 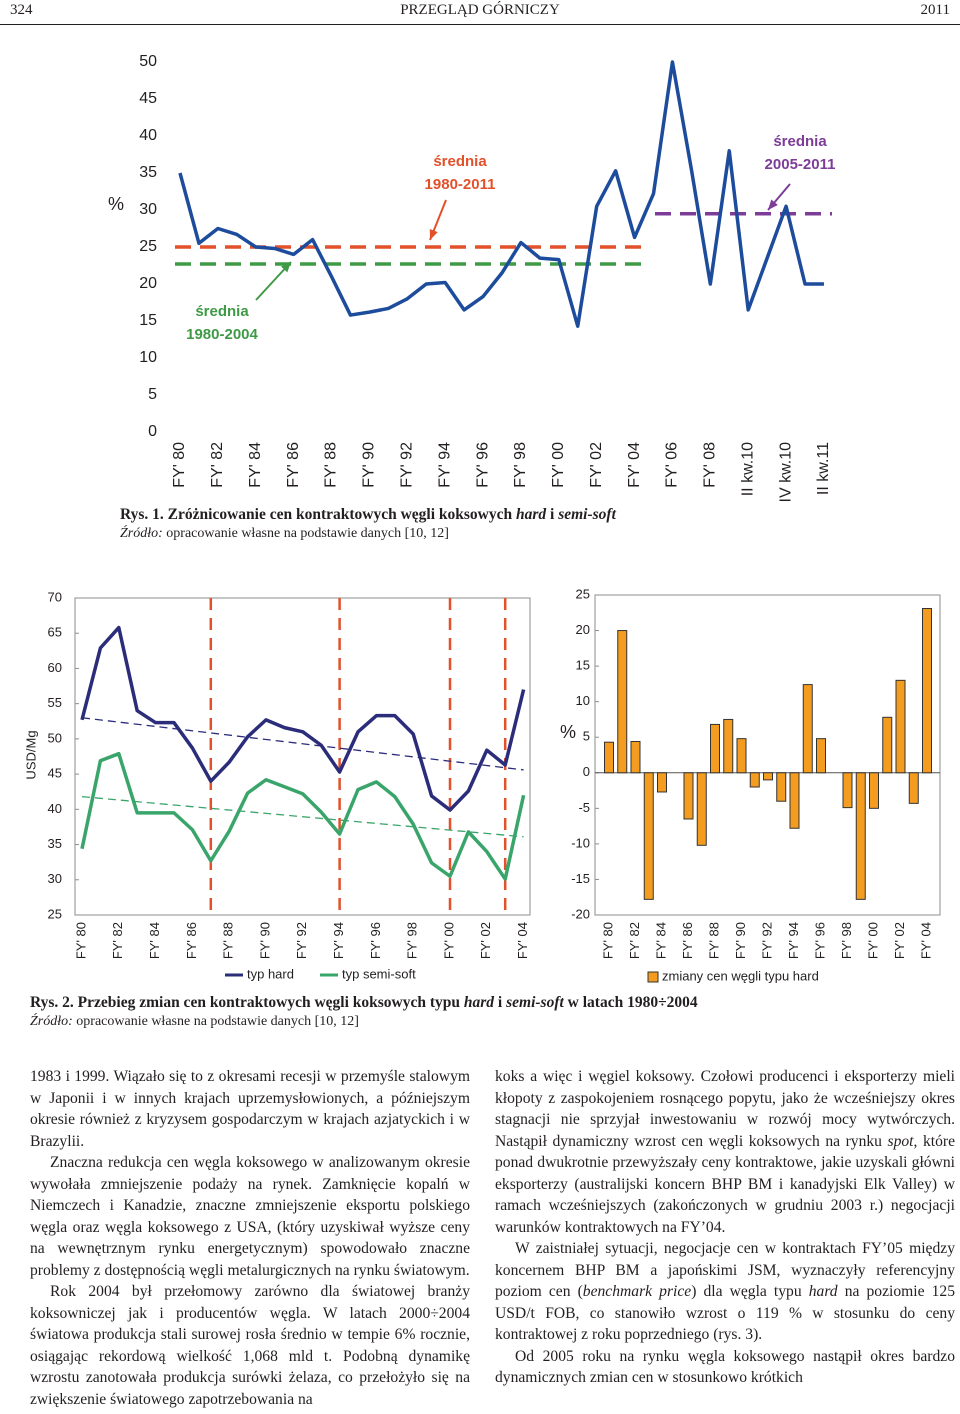 I want to click on x-tick-label: II kw.11, so click(x=823, y=468).